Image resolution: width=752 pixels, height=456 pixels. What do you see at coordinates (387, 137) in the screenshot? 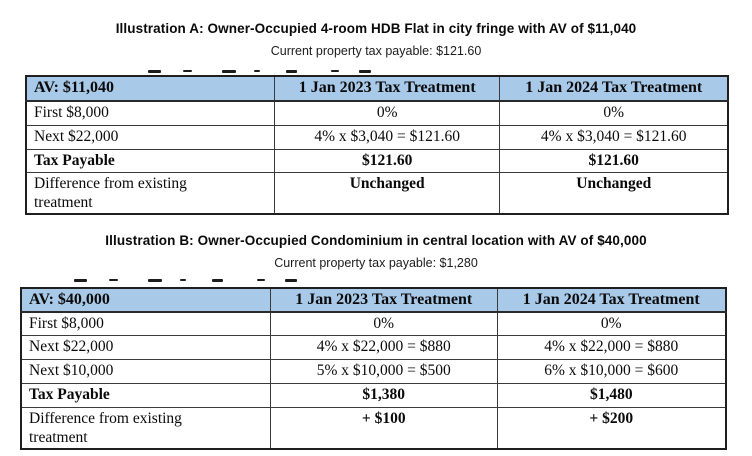
I see `row-2023-cell: 4% x $3,040 = $121.60` at bounding box center [387, 137].